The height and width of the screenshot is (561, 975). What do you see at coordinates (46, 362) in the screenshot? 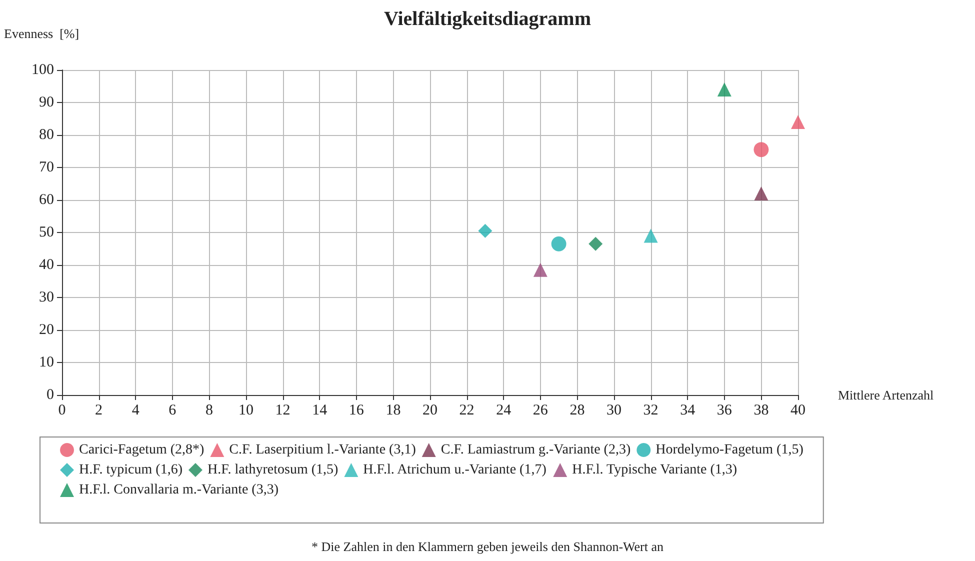
I see `y-tick-label: 10` at bounding box center [46, 362].